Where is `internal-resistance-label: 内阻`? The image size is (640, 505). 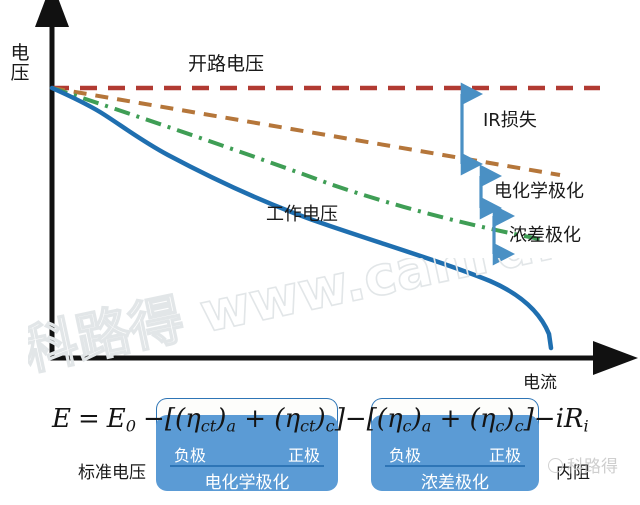 internal-resistance-label: 内阻 is located at coordinates (573, 473).